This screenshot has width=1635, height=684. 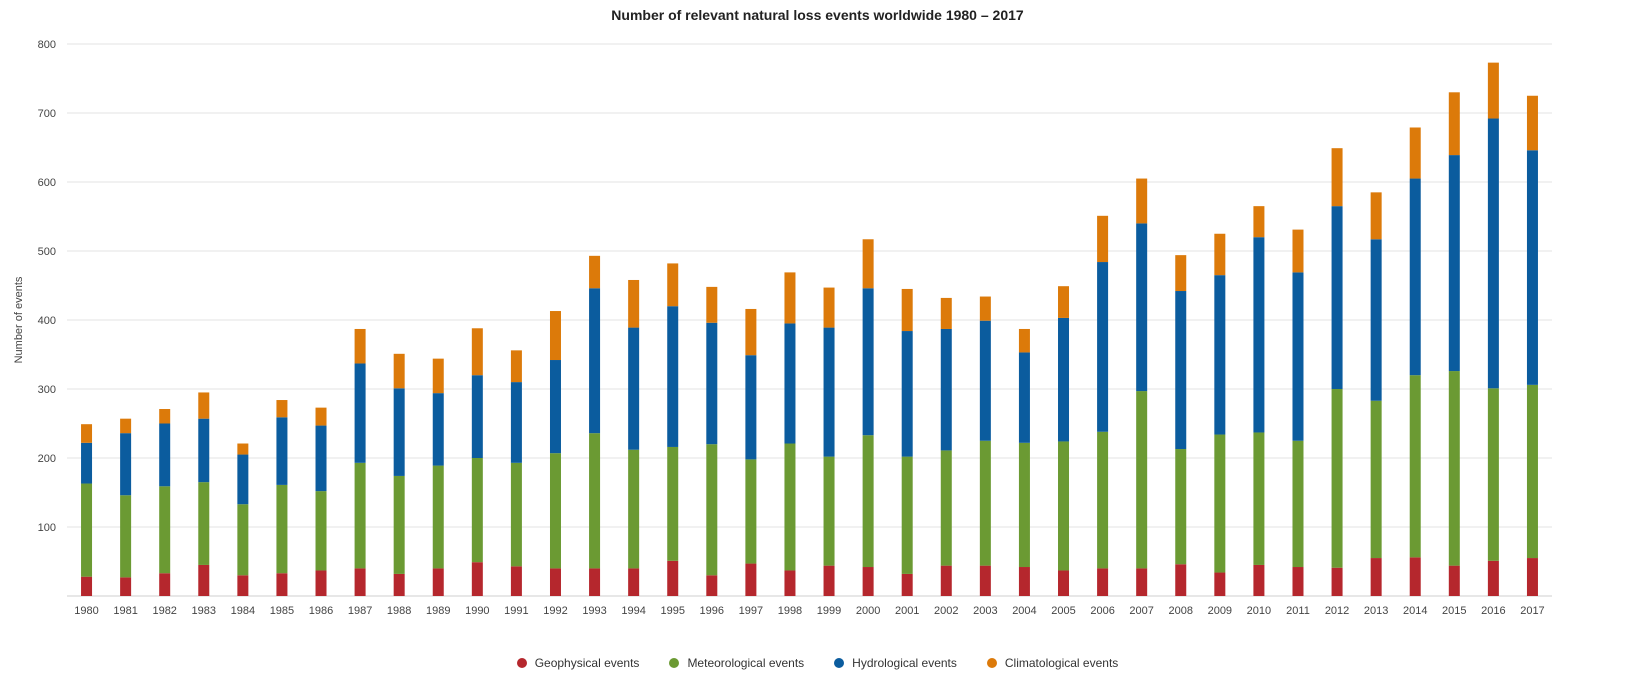 I want to click on bar-meteorological-events-1994, so click(x=634, y=509).